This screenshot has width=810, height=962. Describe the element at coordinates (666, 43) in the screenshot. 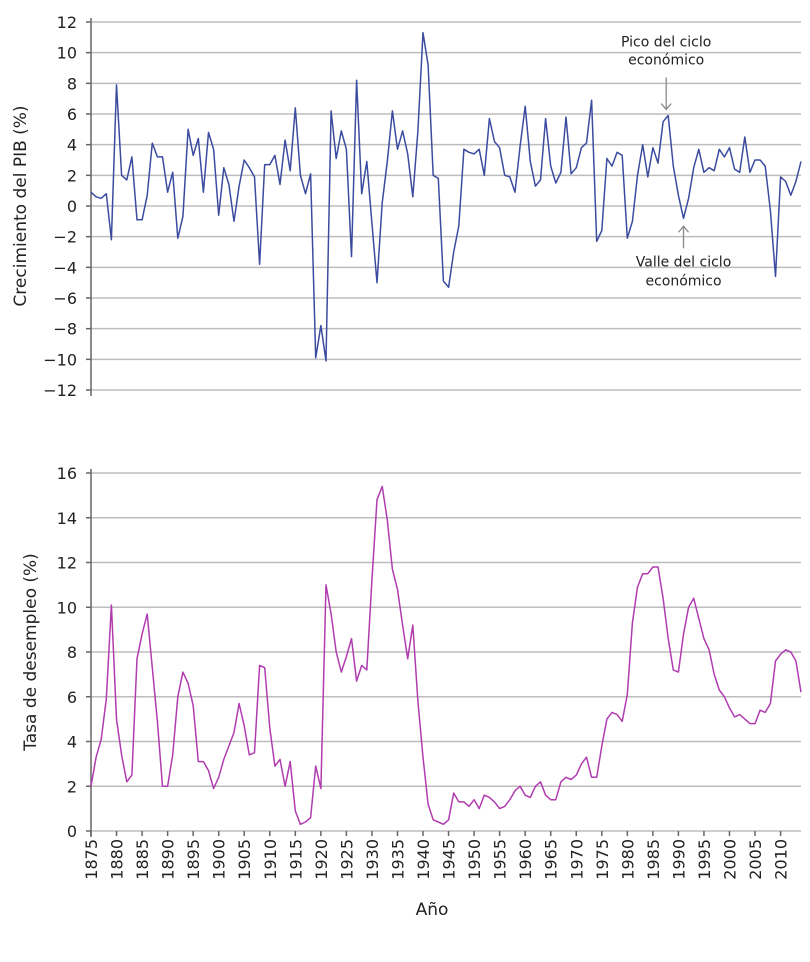

I see `annotation-text: Pico del ciclo` at that location.